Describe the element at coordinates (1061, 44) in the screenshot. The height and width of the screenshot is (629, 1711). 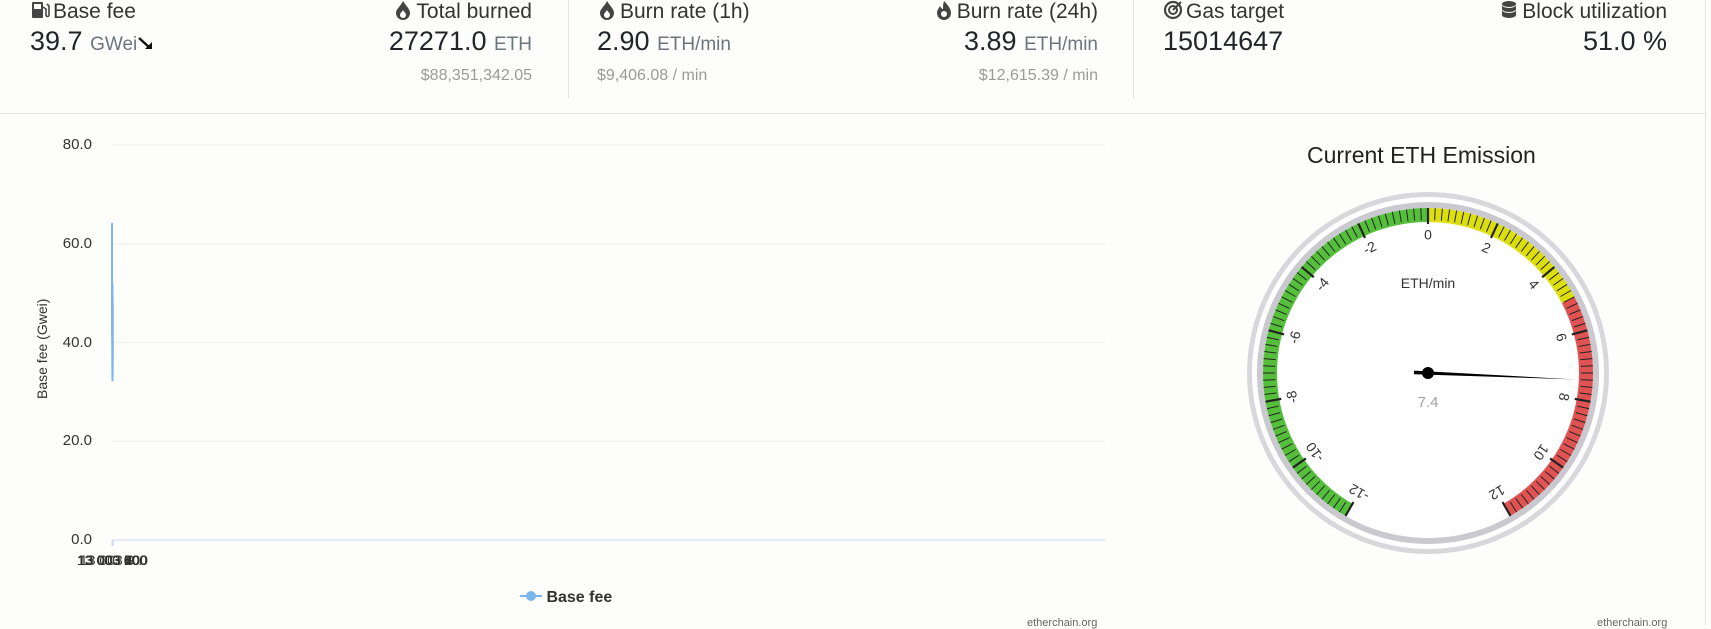
I see `burn-rate-24h-unit: ETH/min` at that location.